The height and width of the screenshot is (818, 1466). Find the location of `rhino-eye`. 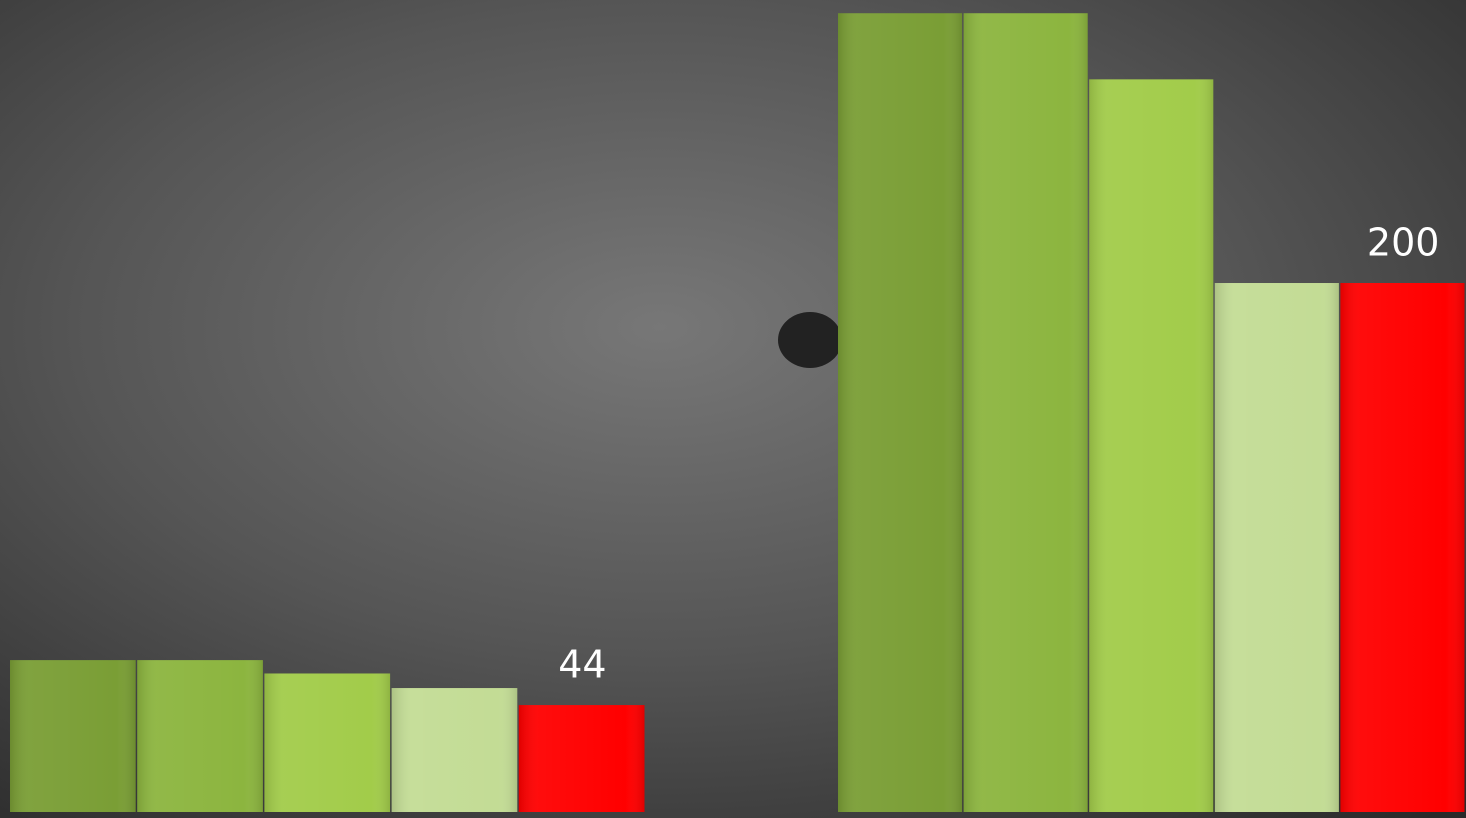

rhino-eye is located at coordinates (810, 340).